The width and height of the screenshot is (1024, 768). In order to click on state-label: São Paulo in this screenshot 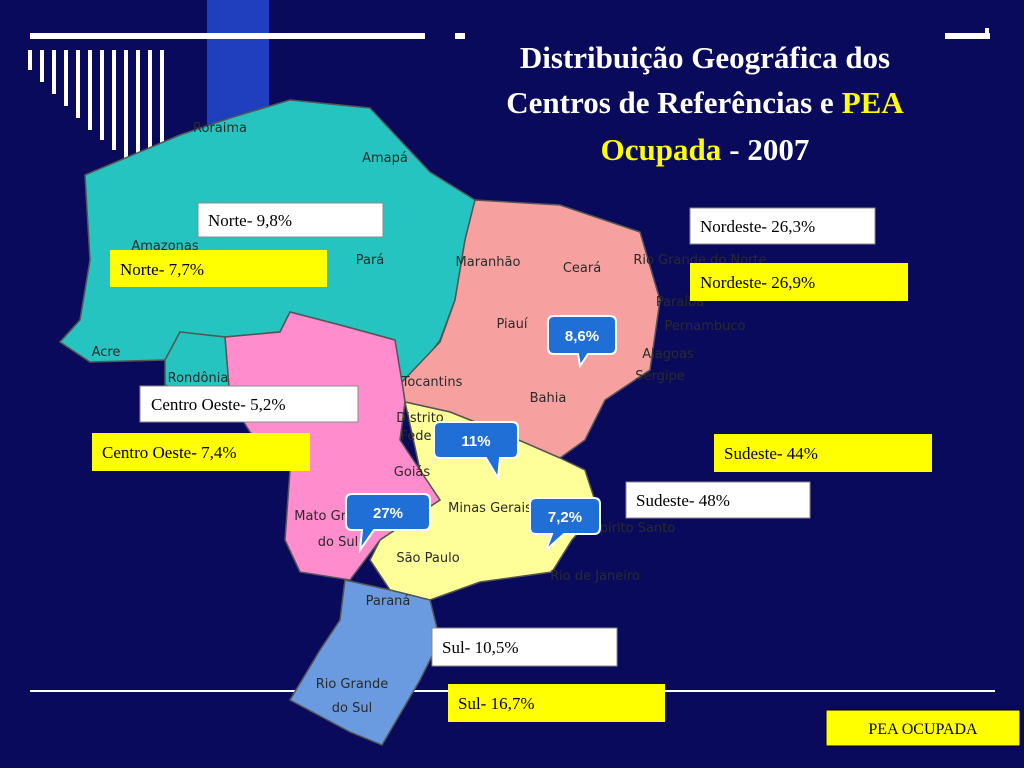, I will do `click(427, 558)`.